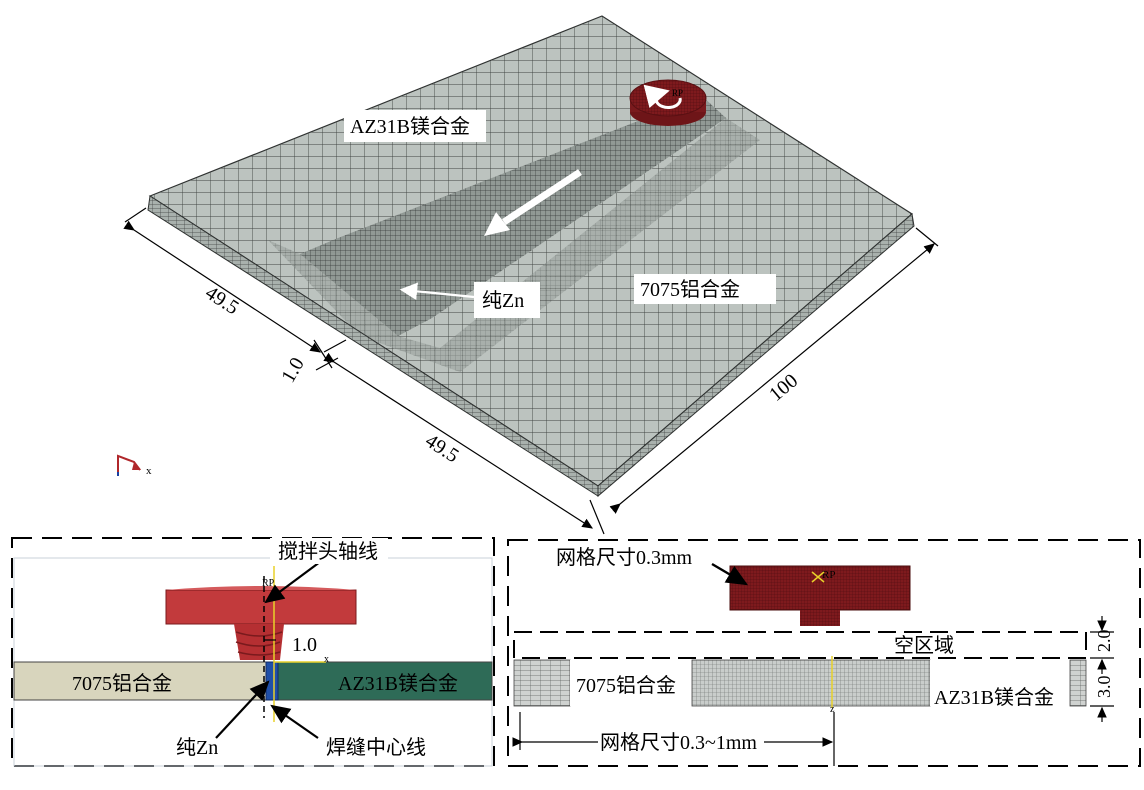 The width and height of the screenshot is (1144, 790). I want to click on plate-mesh-fine-center, so click(811, 683).